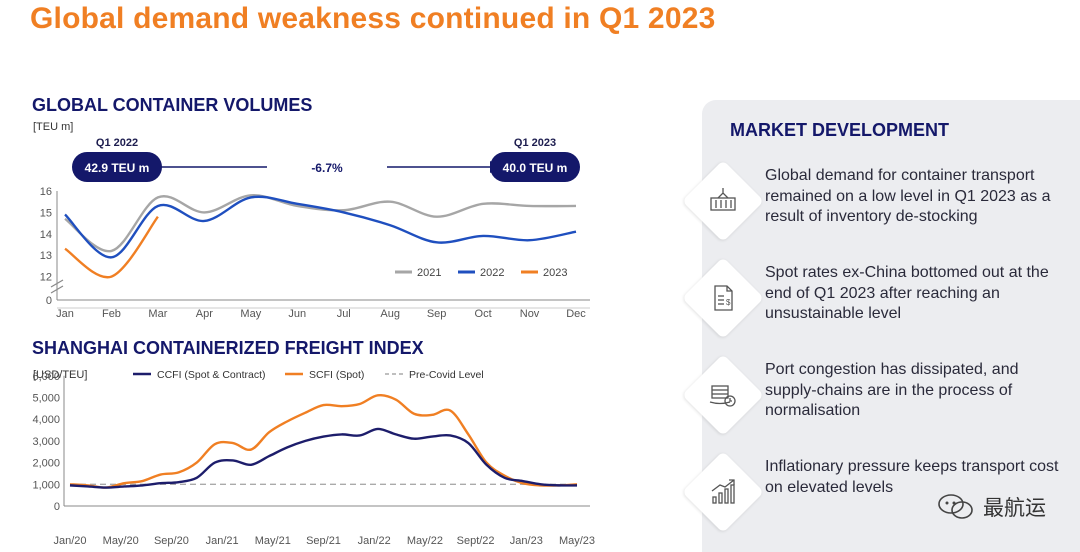 Image resolution: width=1080 pixels, height=552 pixels. Describe the element at coordinates (336, 375) in the screenshot. I see `legend-label: SCFI (Spot)` at that location.